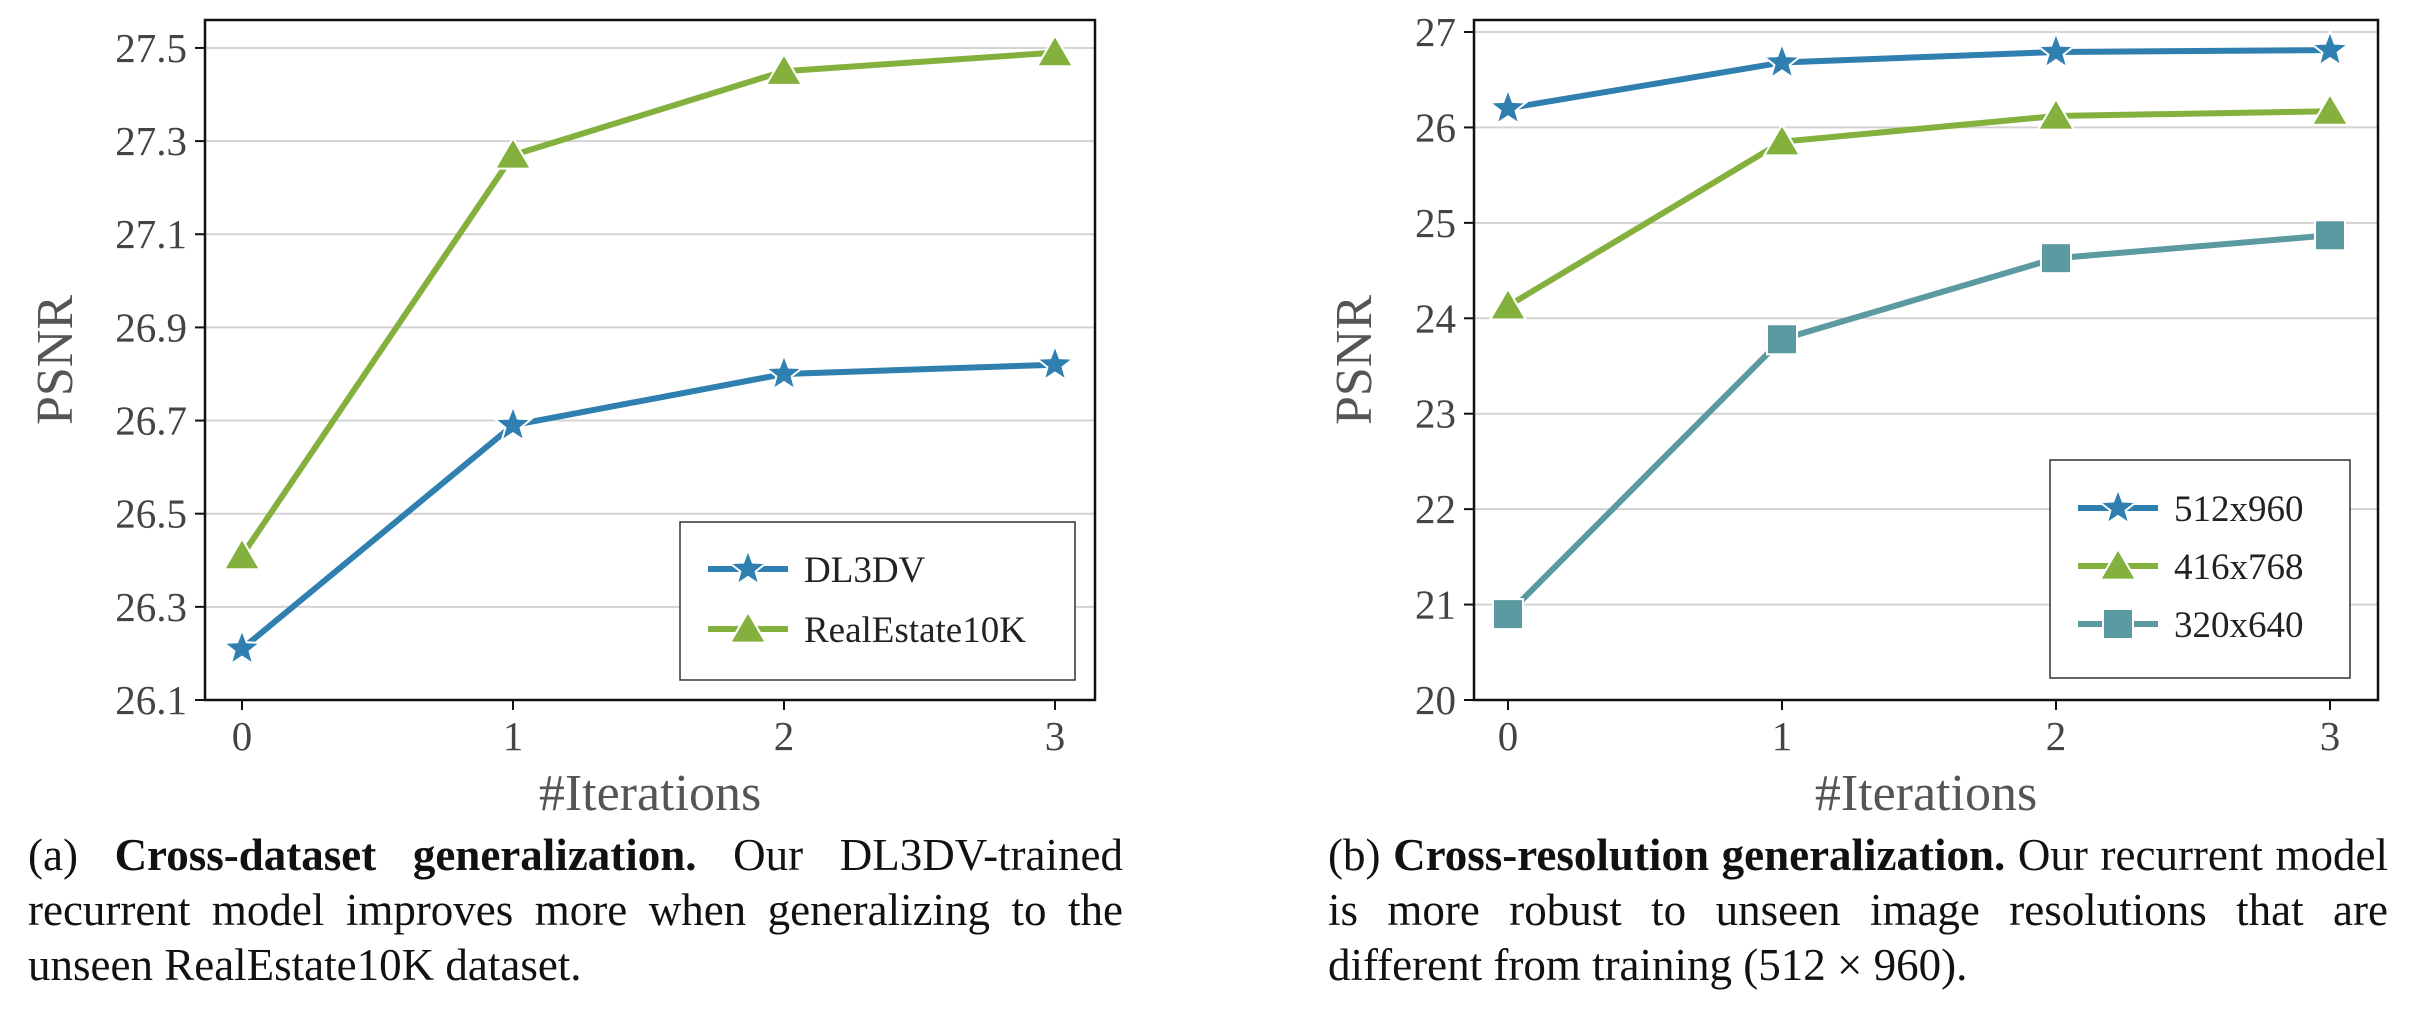 This screenshot has width=2419, height=1018. What do you see at coordinates (648, 506) in the screenshot?
I see `chart-a-series-line-dl3dv` at bounding box center [648, 506].